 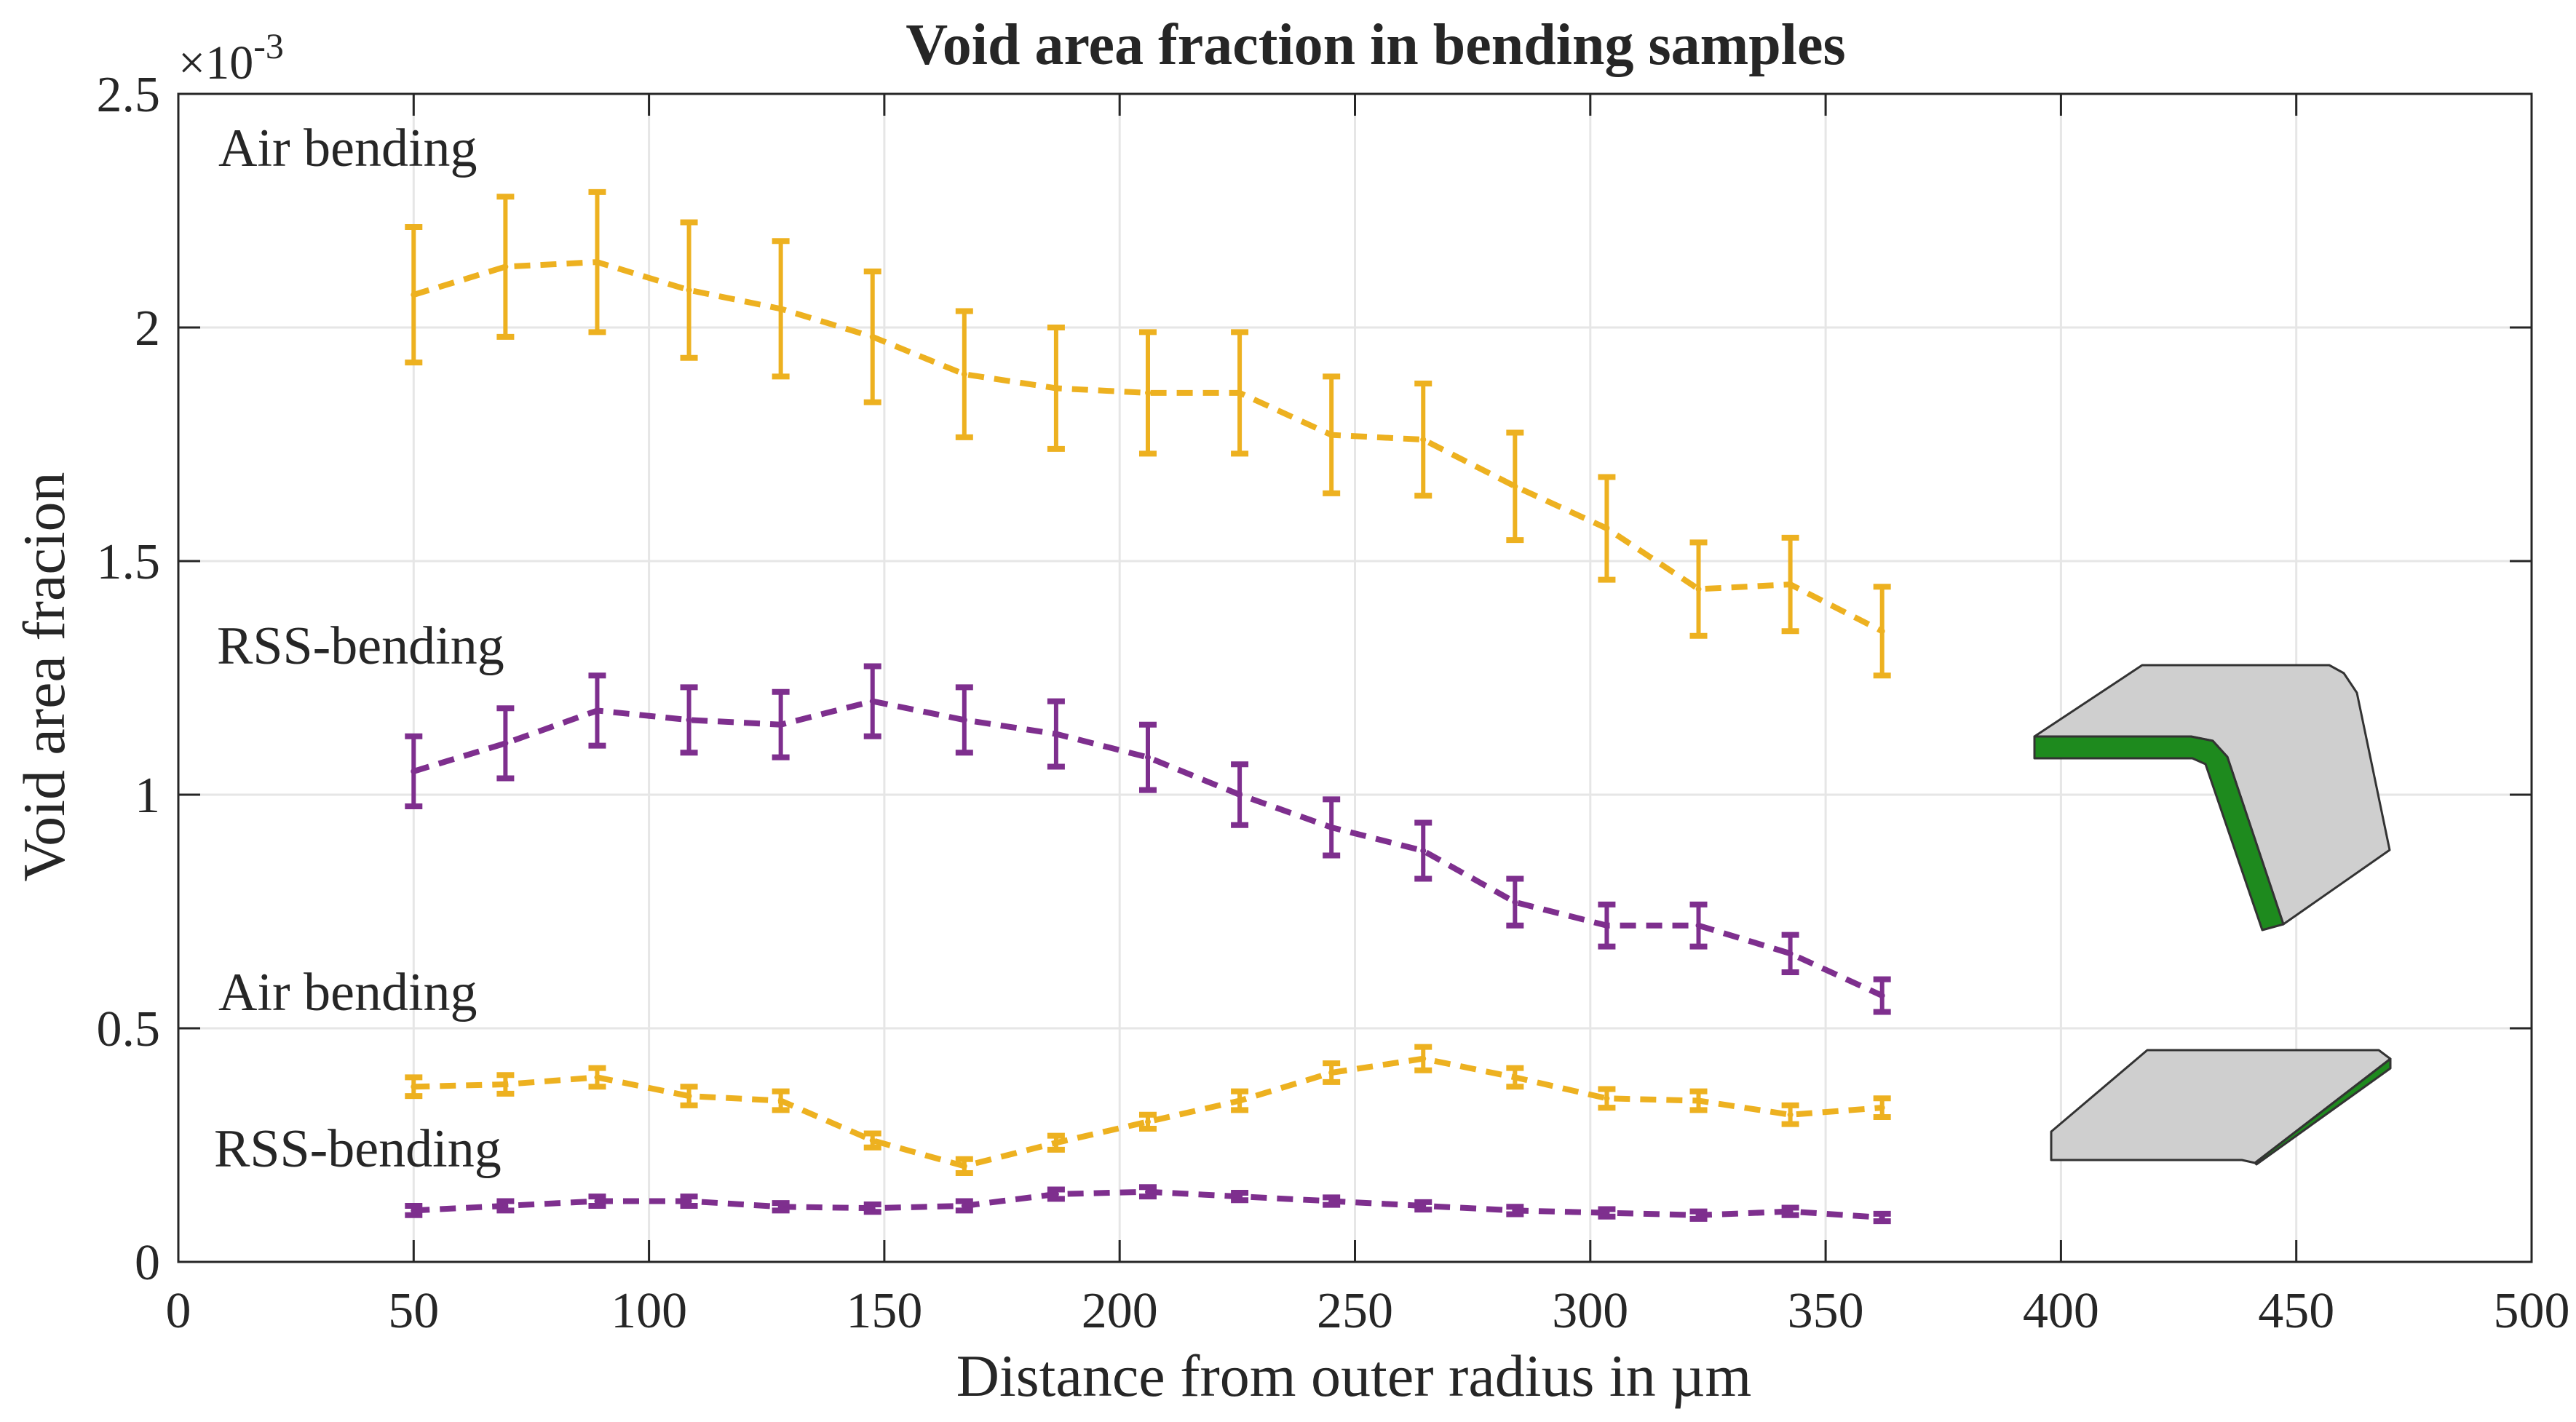 What do you see at coordinates (2221, 1107) in the screenshot?
I see `flat-sample-illustration` at bounding box center [2221, 1107].